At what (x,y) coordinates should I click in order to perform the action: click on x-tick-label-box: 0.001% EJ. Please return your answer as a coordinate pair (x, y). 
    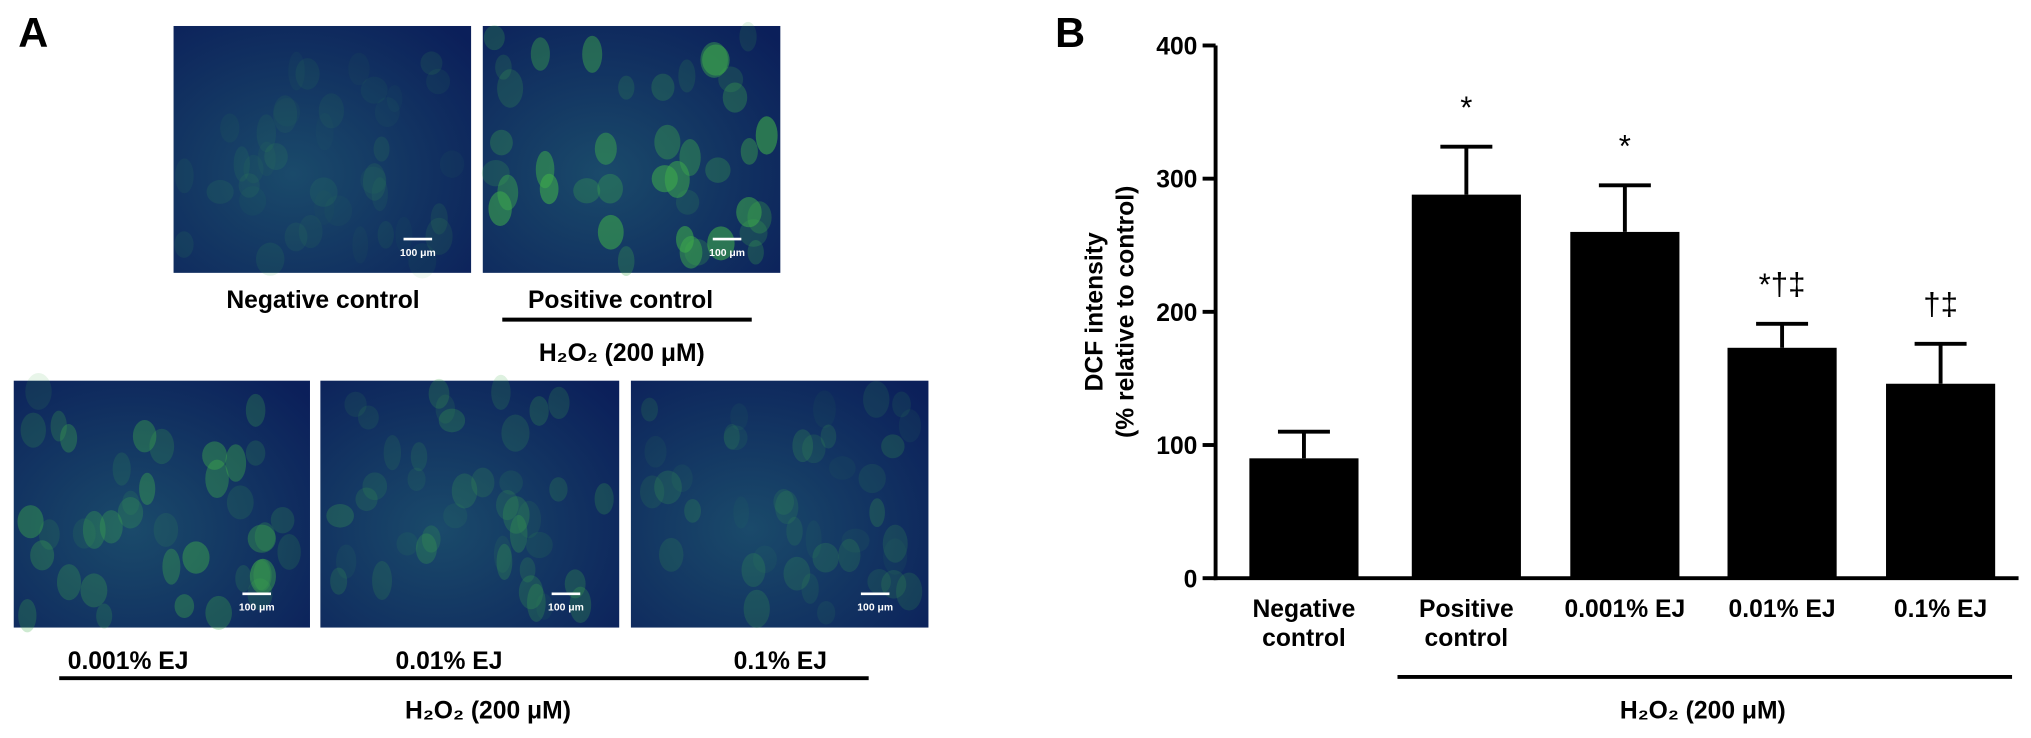
    Looking at the image, I should click on (1625, 610).